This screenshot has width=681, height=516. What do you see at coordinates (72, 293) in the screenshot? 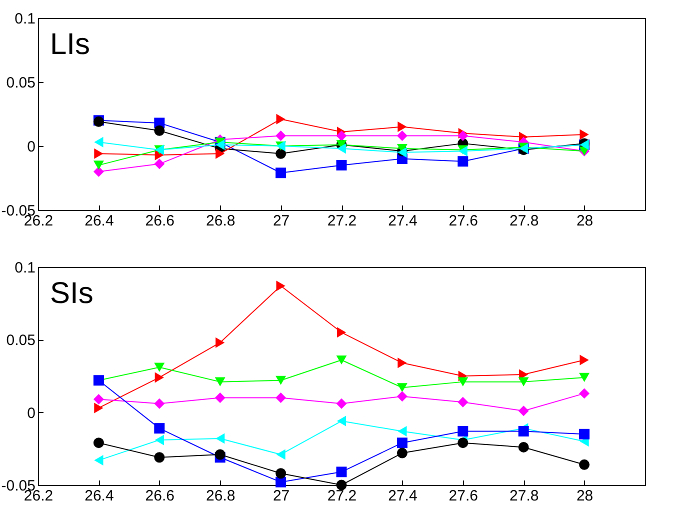
I see `annotation: SIs` at bounding box center [72, 293].